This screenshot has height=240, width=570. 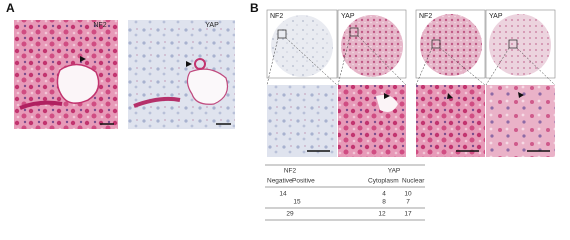 What do you see at coordinates (383, 181) in the screenshot?
I see `table-subheader: Cytoplasm` at bounding box center [383, 181].